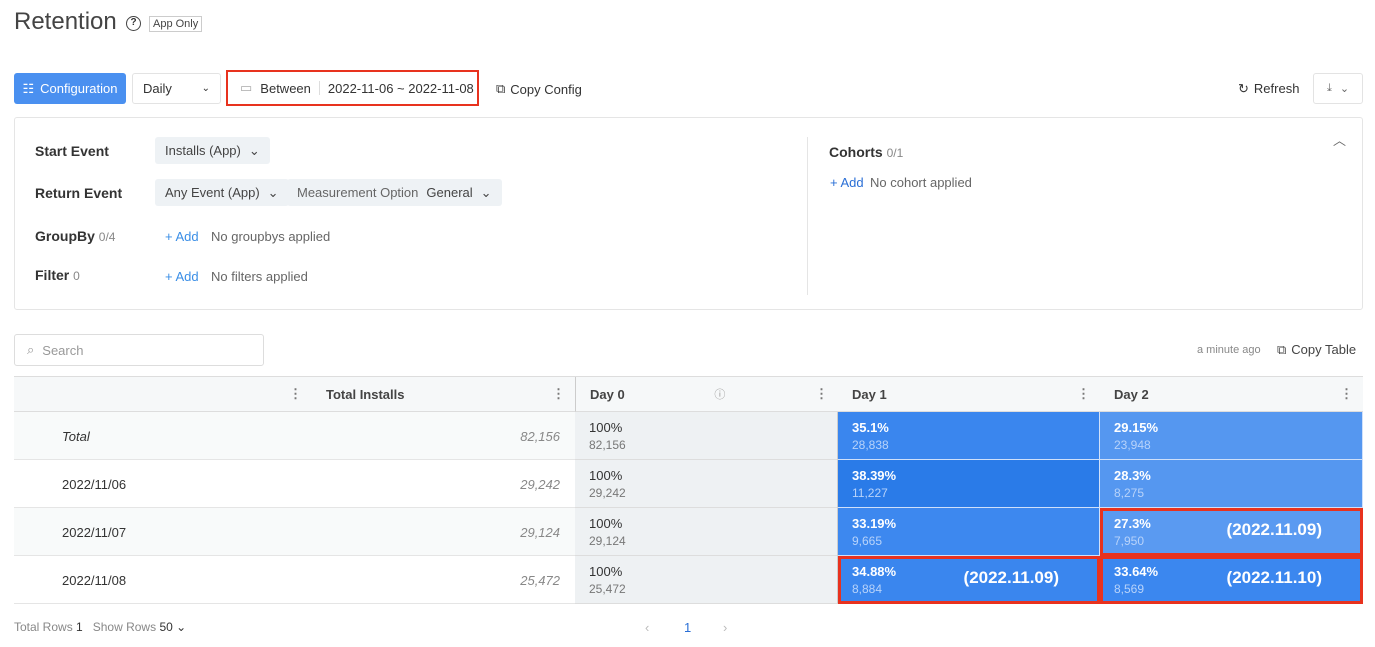  I want to click on measurement-label: Measurement Option, so click(358, 192).